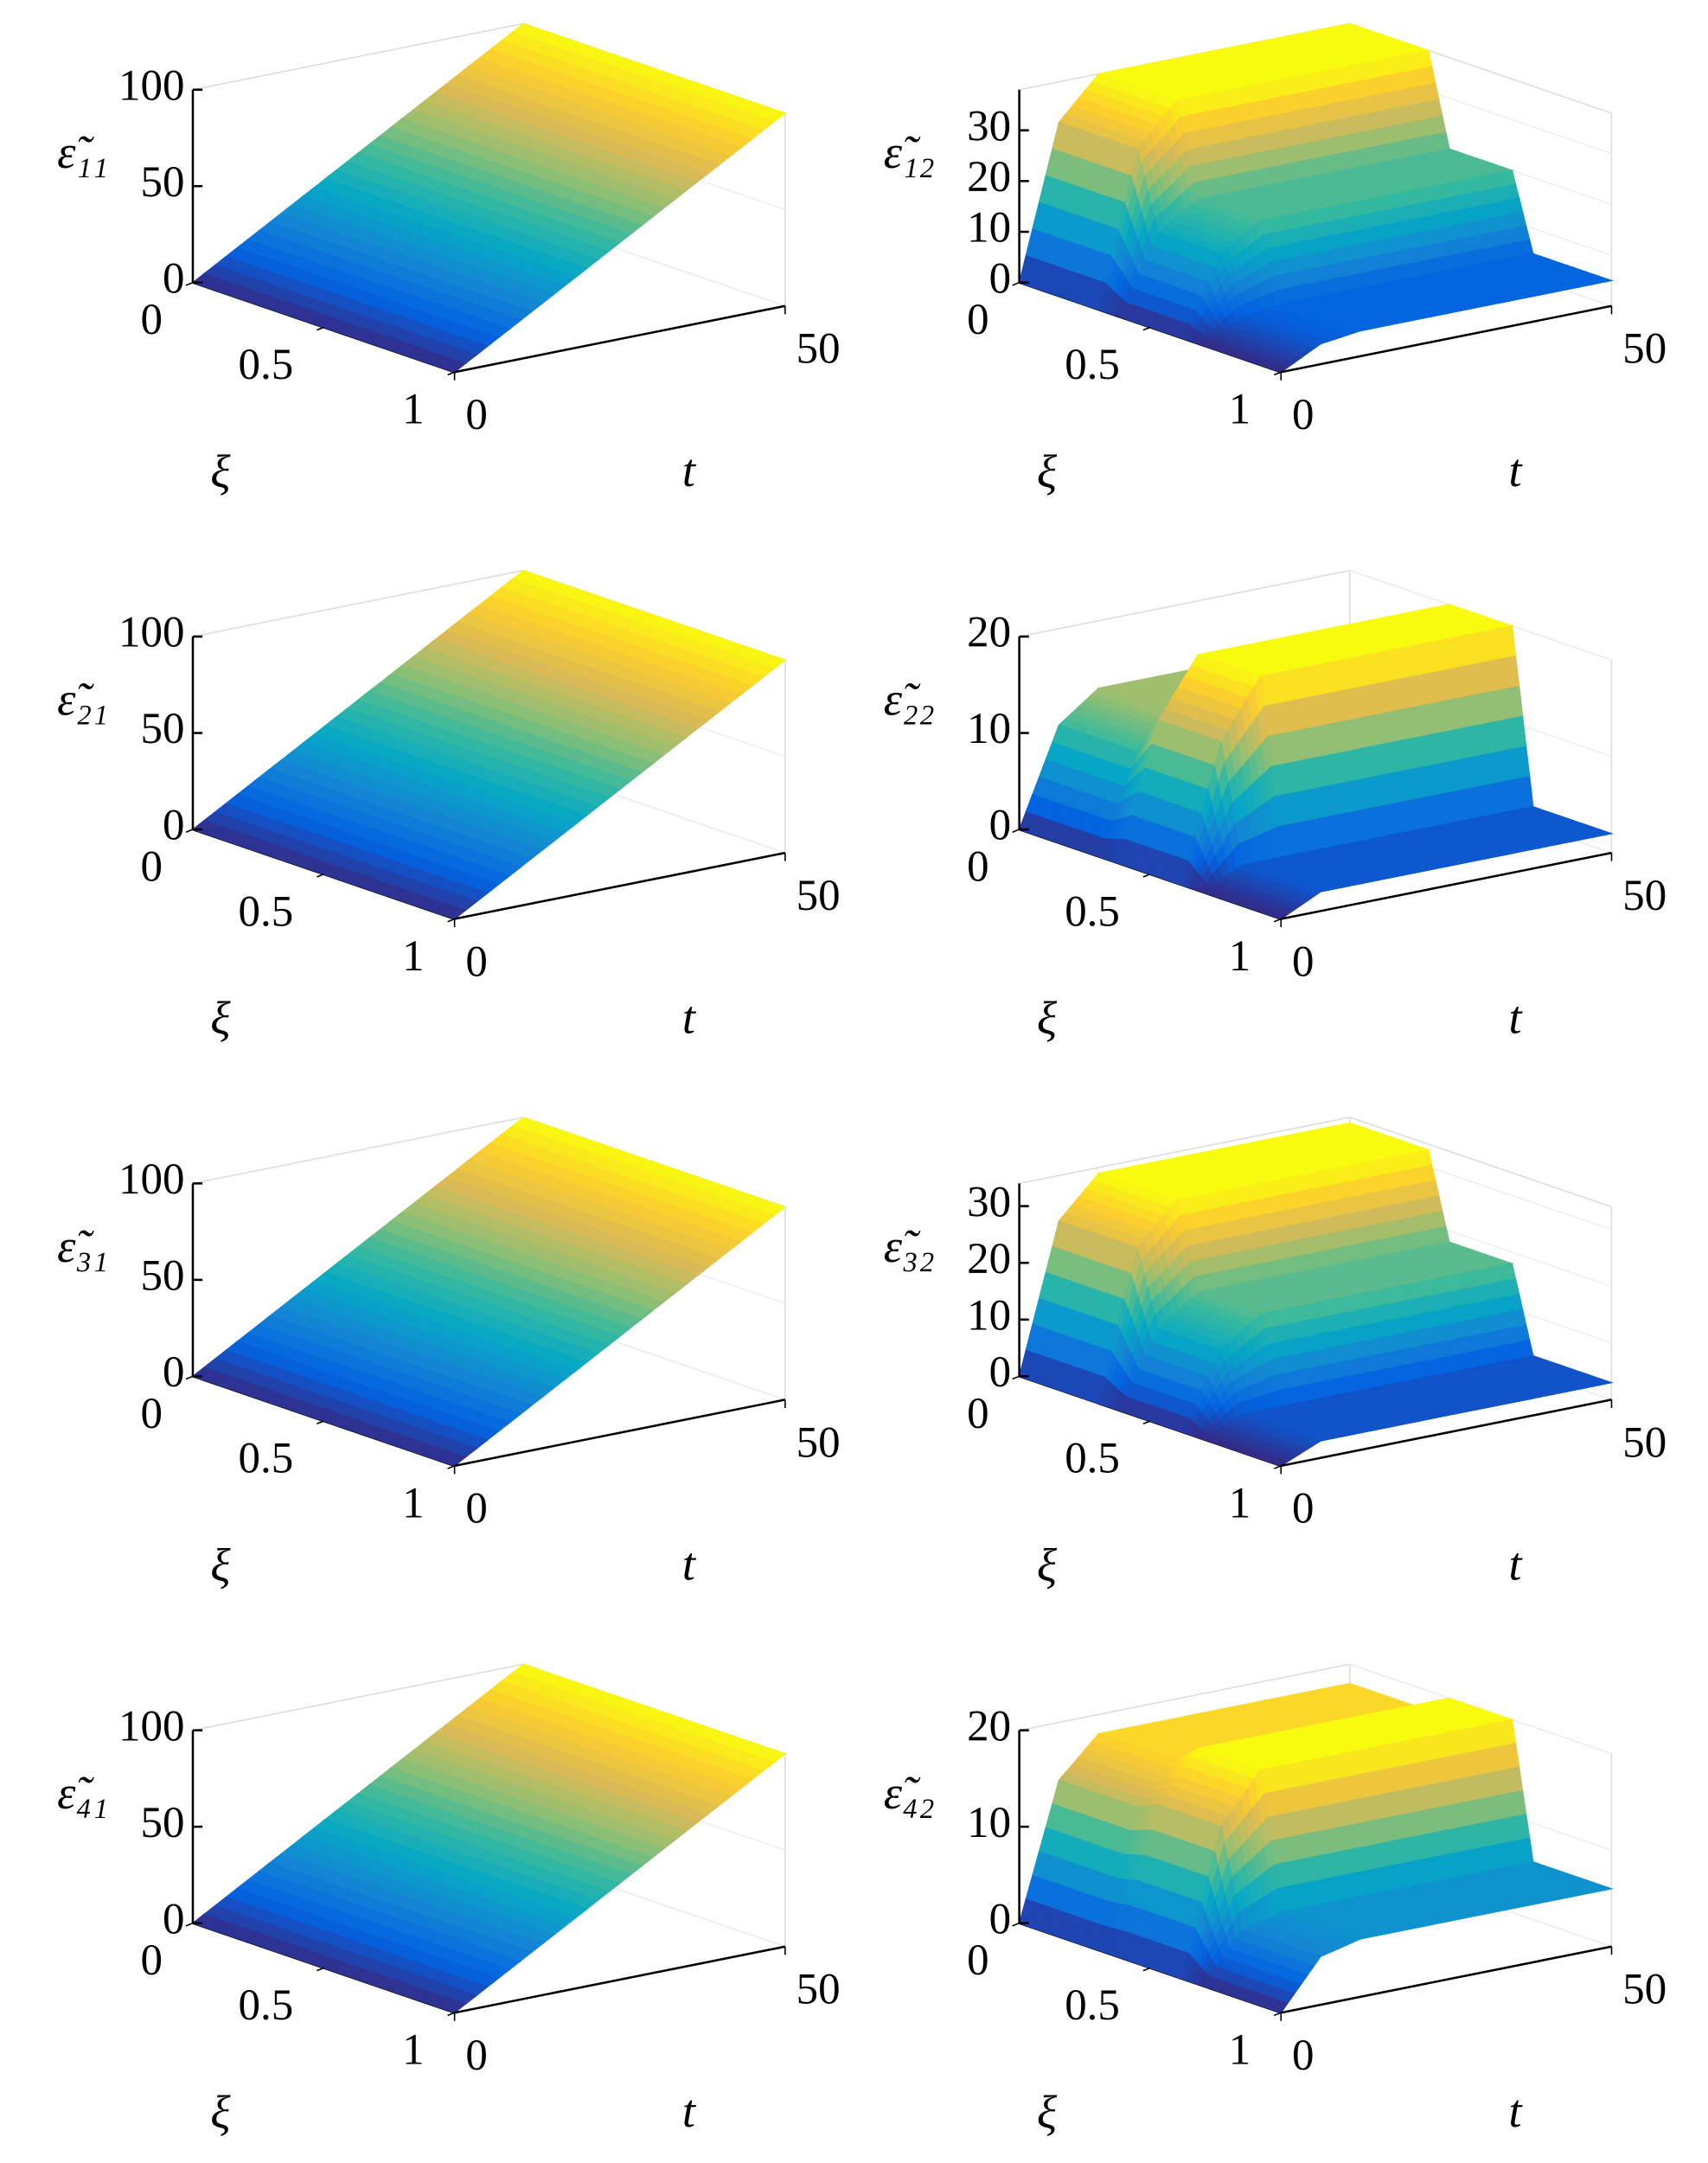 Image resolution: width=1708 pixels, height=2163 pixels. What do you see at coordinates (82, 152) in the screenshot?
I see `z-axis-label: ε̃₁₁` at bounding box center [82, 152].